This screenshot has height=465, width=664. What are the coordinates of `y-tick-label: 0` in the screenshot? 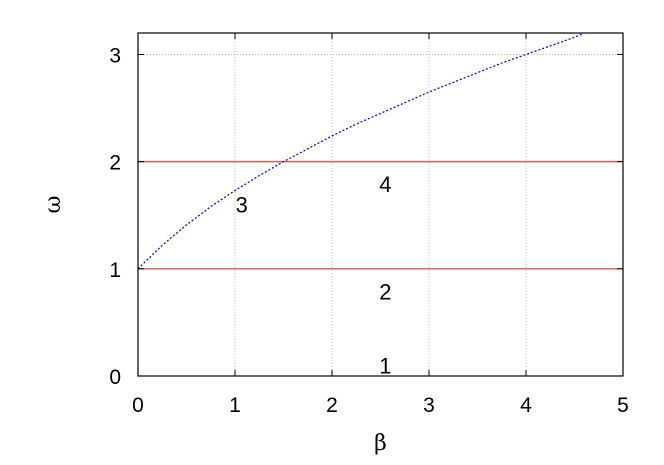 It's located at (115, 377).